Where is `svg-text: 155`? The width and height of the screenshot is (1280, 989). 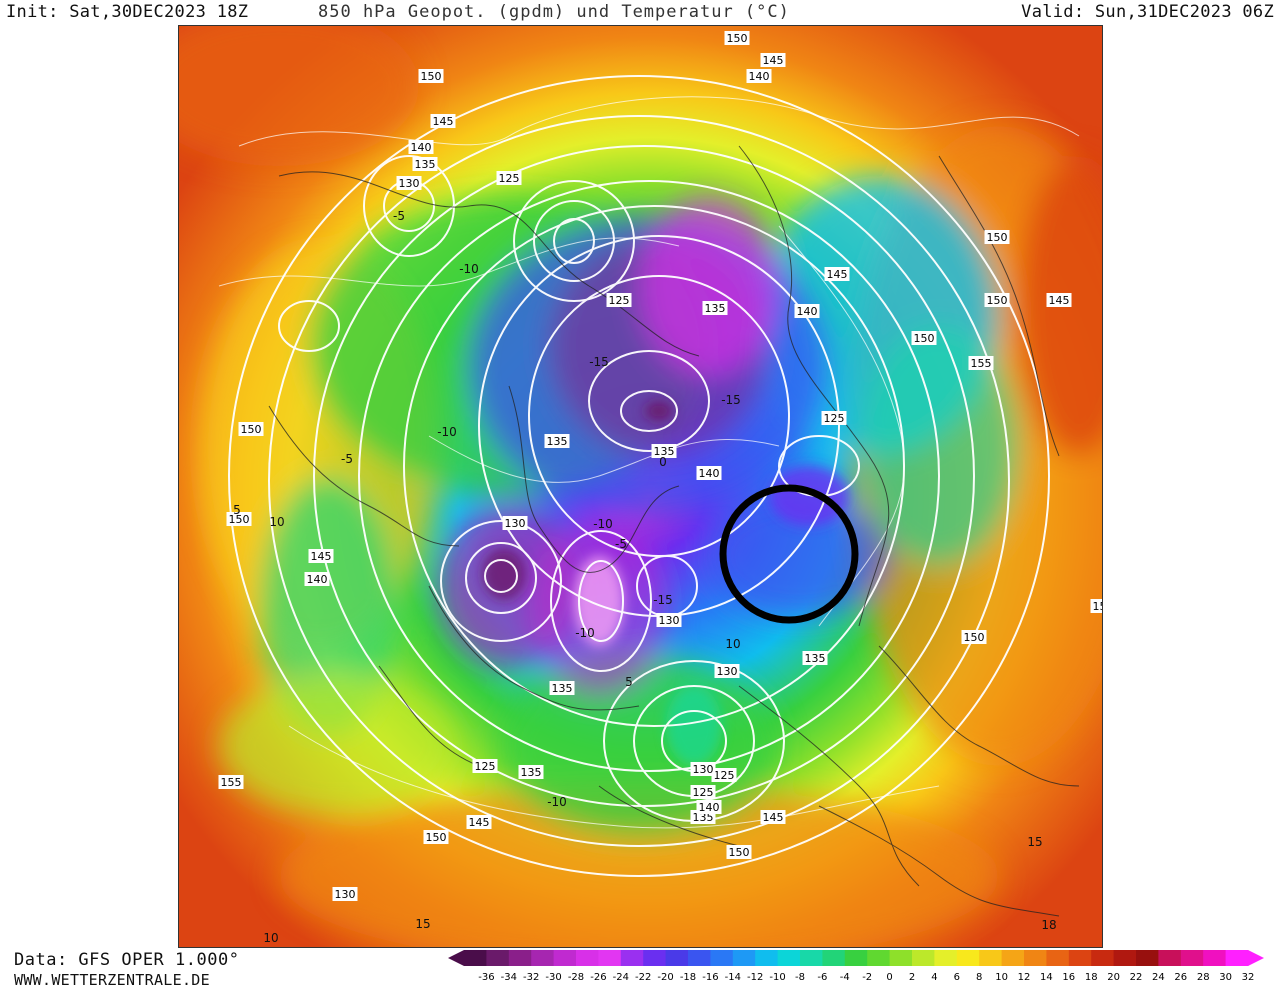
svg-text: 155 is located at coordinates (231, 782).